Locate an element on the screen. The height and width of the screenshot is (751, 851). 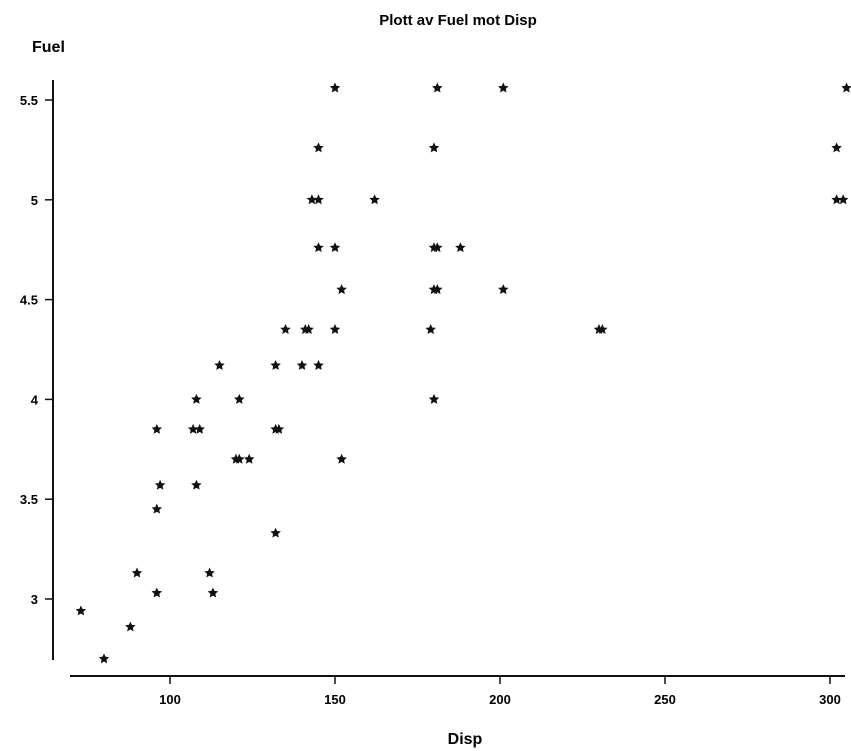
y-tick-label: 4.5 is located at coordinates (29, 300).